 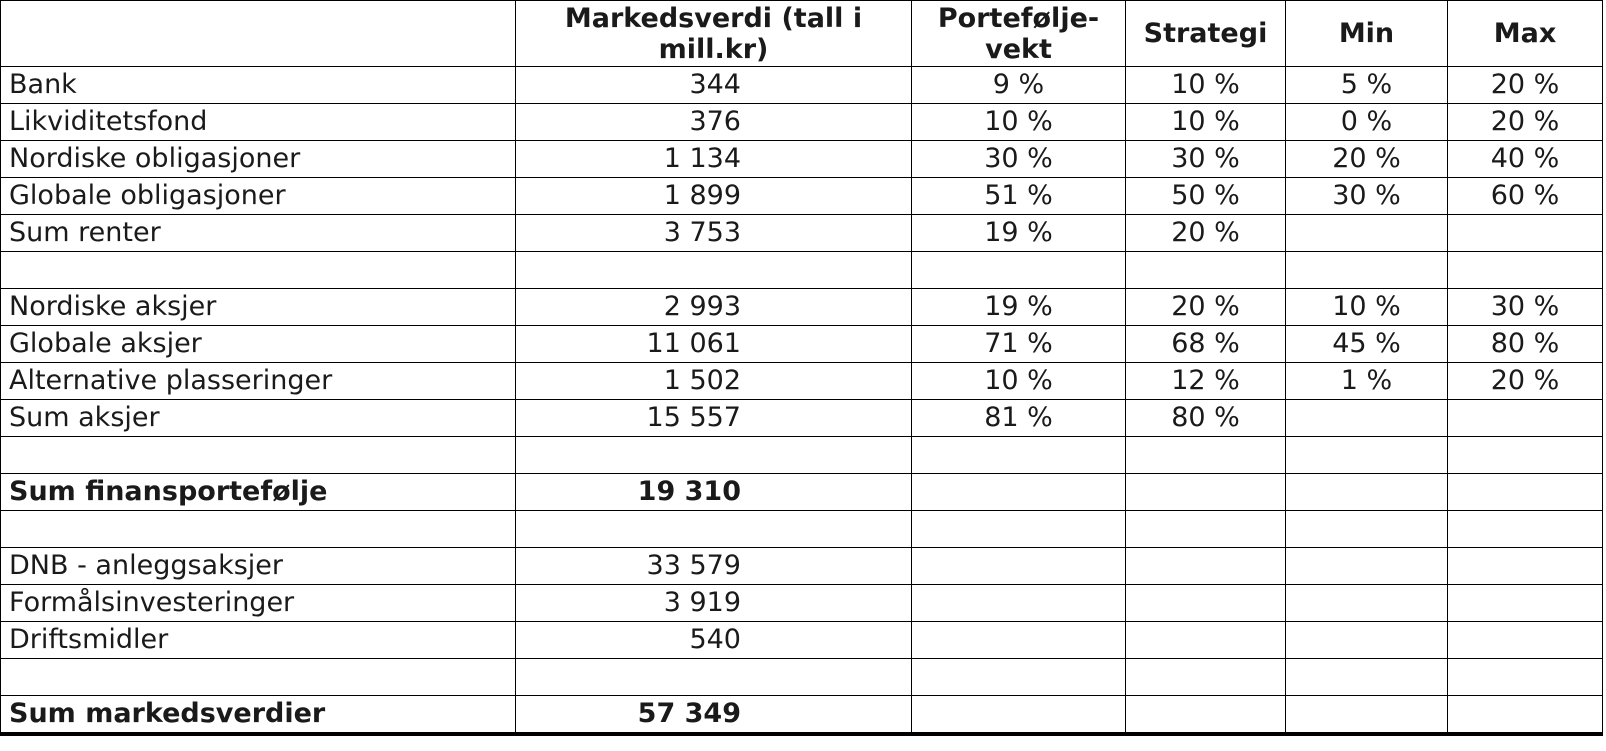 I want to click on column-header-label, so click(x=258, y=33).